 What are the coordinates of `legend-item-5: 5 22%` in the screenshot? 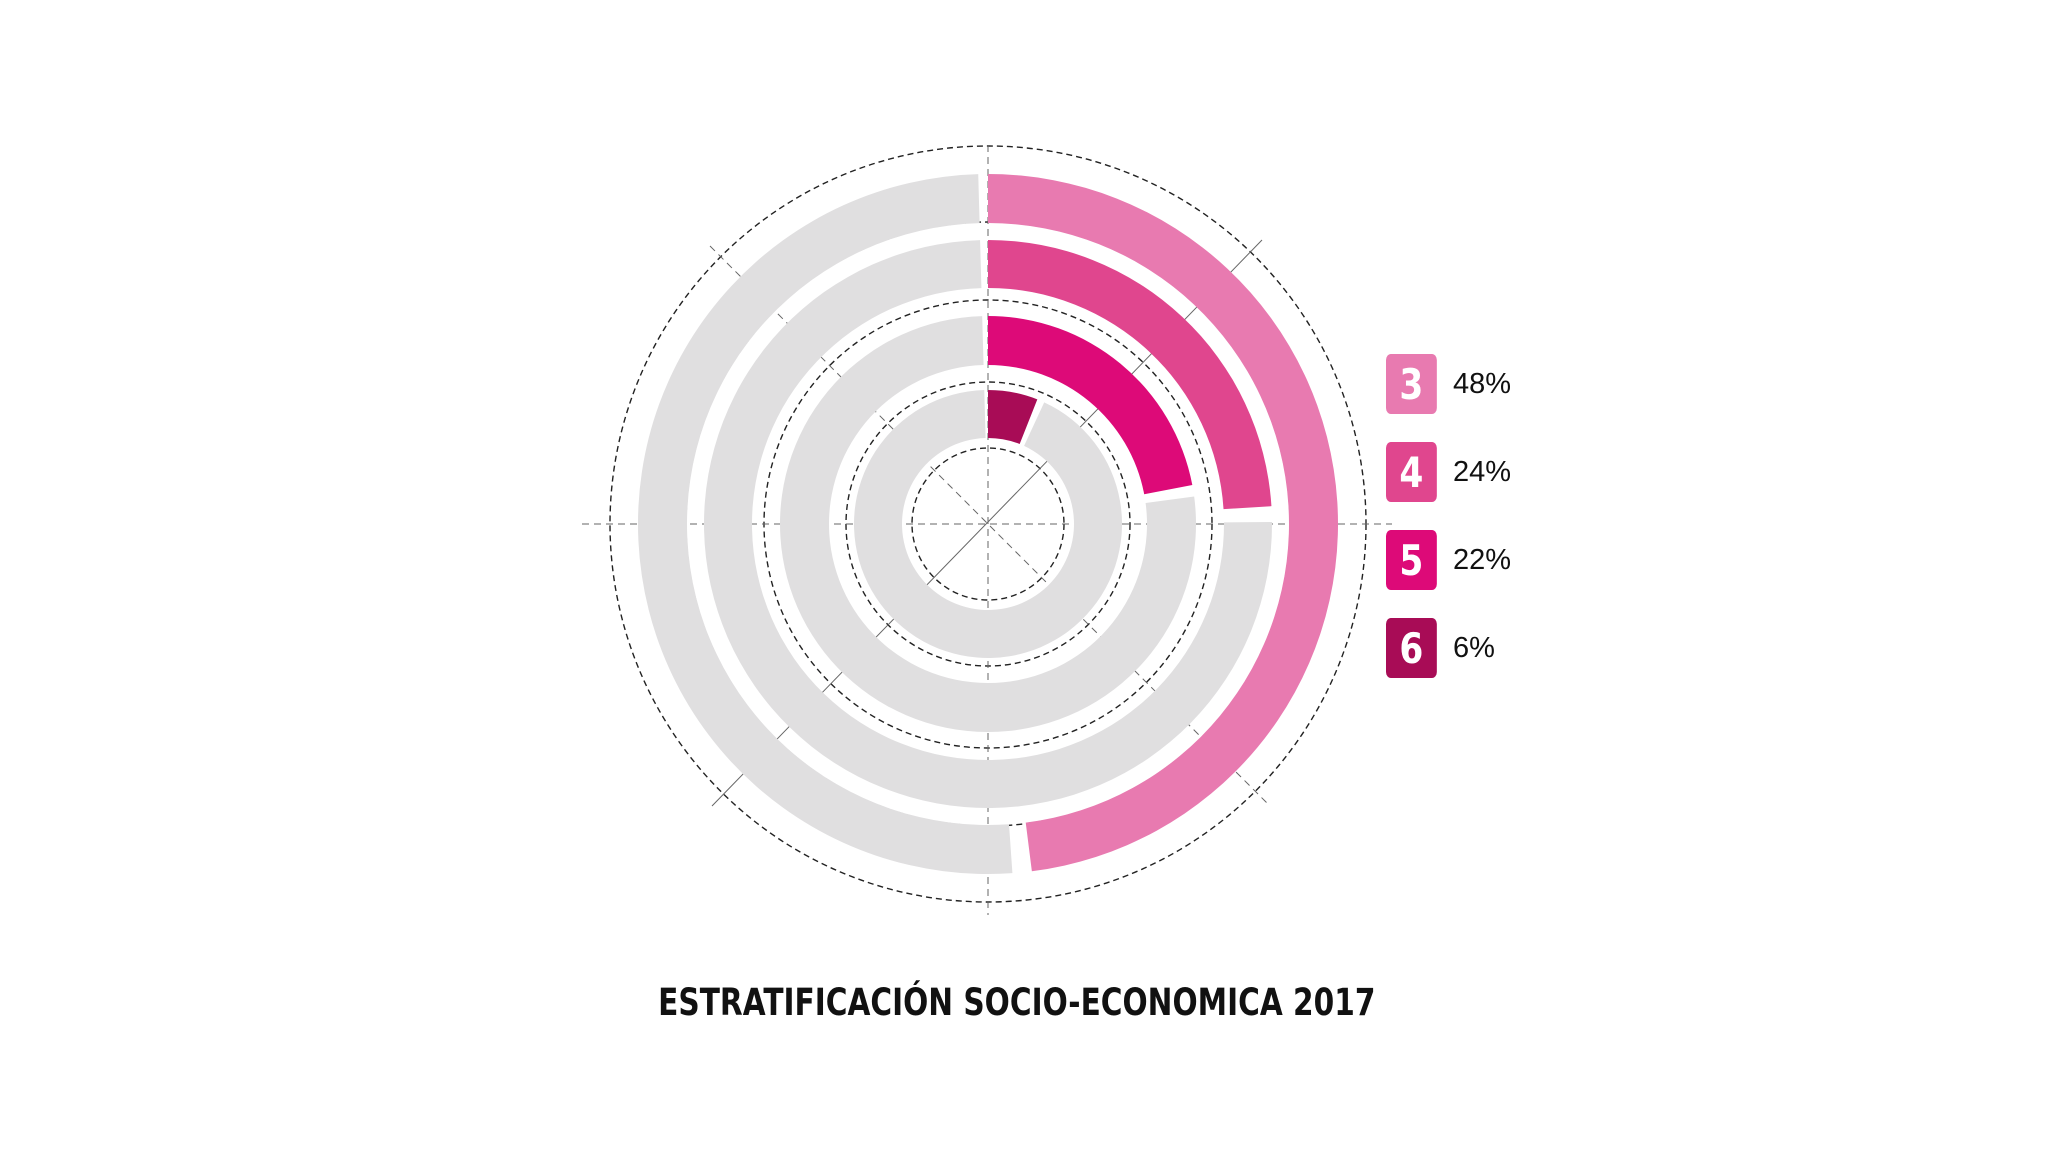 It's located at (1448, 560).